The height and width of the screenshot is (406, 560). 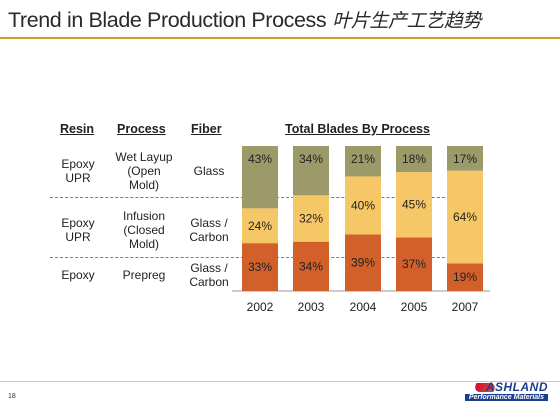 I want to click on data-label-2003-0: 34%, so click(x=311, y=266).